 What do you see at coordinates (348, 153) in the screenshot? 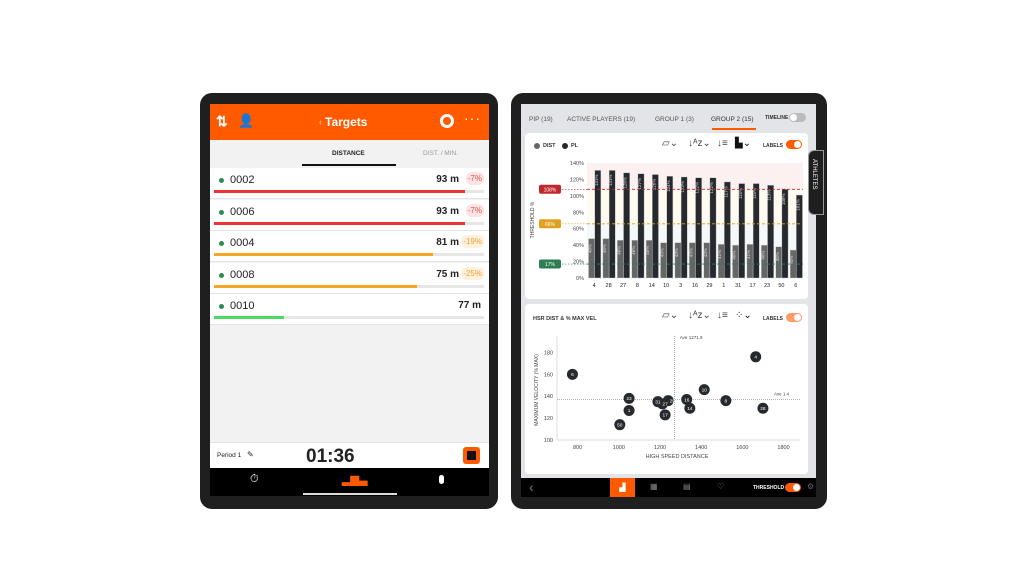
I see `tab-distance: DISTANCE` at bounding box center [348, 153].